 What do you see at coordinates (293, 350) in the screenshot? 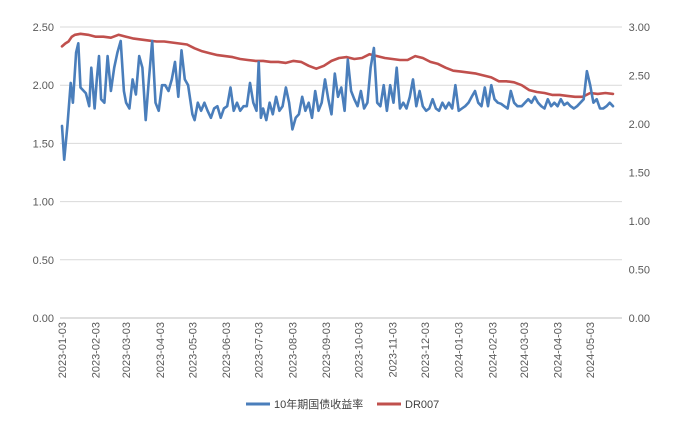
I see `x-axis-tick-label: 2023-08-03` at bounding box center [293, 350].